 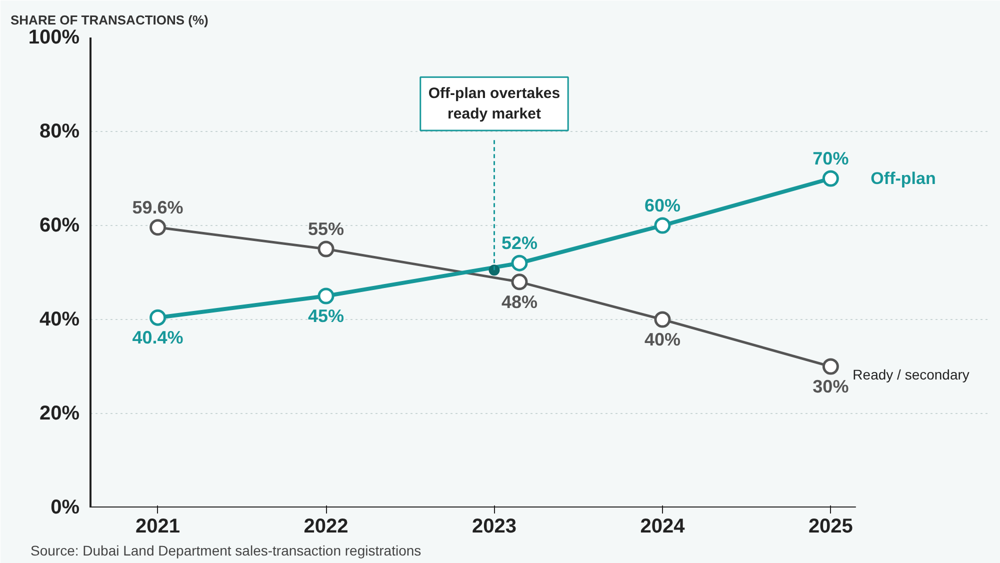 What do you see at coordinates (326, 527) in the screenshot?
I see `x-tick-label: 2022` at bounding box center [326, 527].